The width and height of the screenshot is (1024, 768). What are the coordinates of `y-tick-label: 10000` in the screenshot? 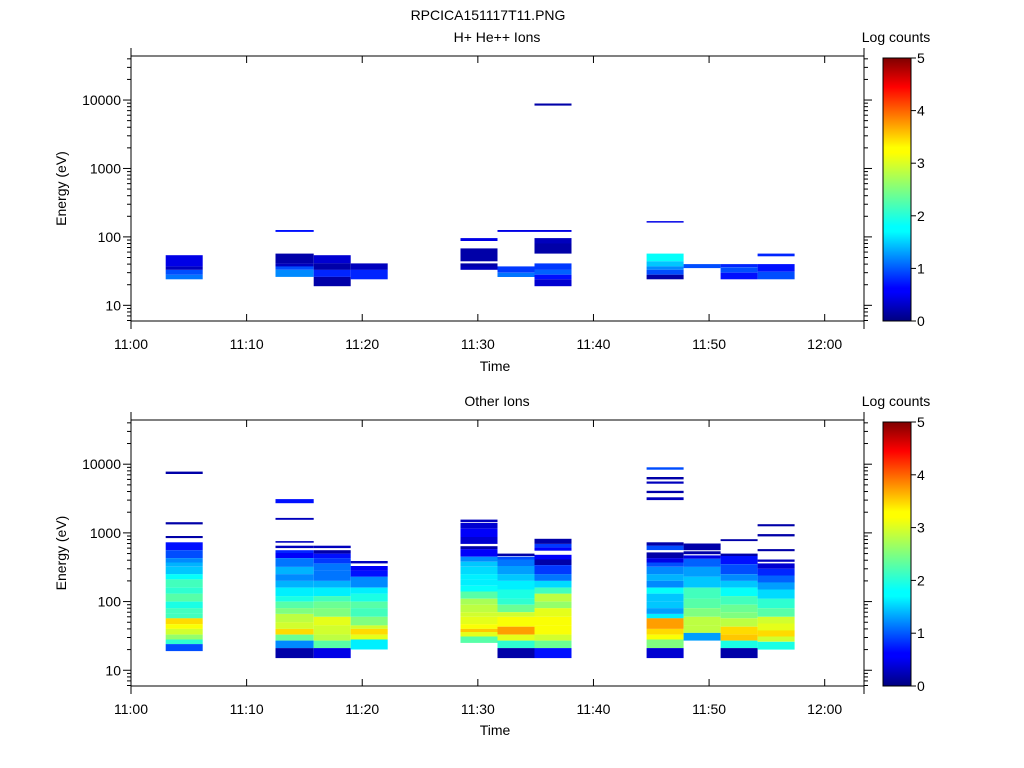 It's located at (101, 464).